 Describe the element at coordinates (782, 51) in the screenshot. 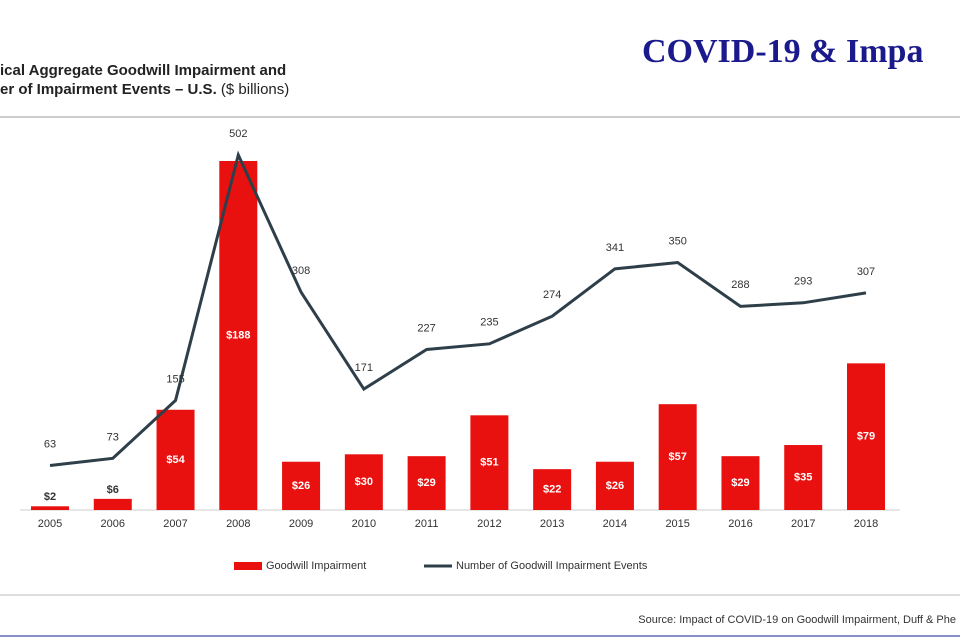

I see `slide-header: COVID-19 & Impa` at that location.